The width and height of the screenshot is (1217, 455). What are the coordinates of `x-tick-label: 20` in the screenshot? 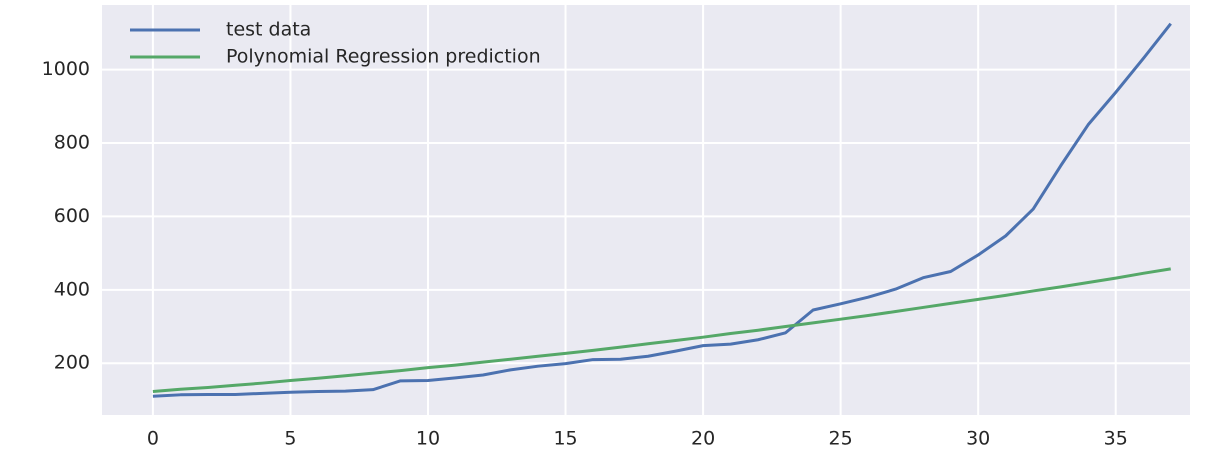 It's located at (703, 439).